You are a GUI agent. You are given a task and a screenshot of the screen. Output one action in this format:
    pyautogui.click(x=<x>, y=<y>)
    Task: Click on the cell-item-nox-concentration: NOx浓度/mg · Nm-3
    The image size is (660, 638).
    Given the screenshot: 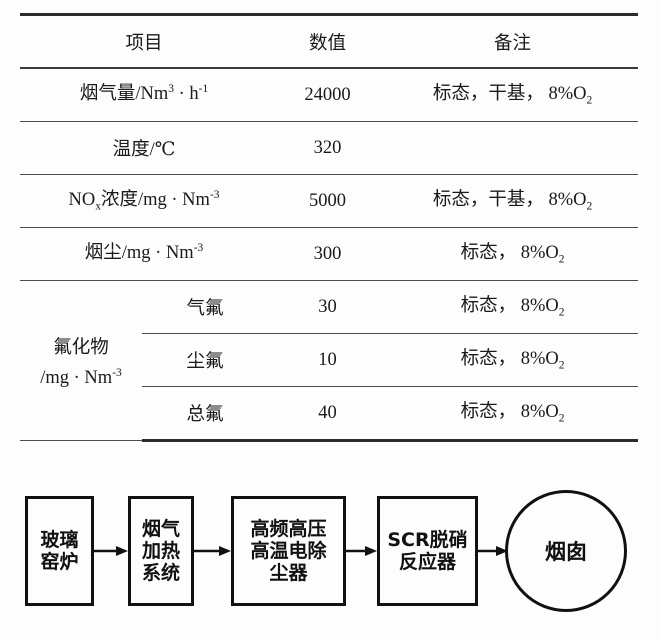 What is the action you would take?
    pyautogui.click(x=144, y=201)
    